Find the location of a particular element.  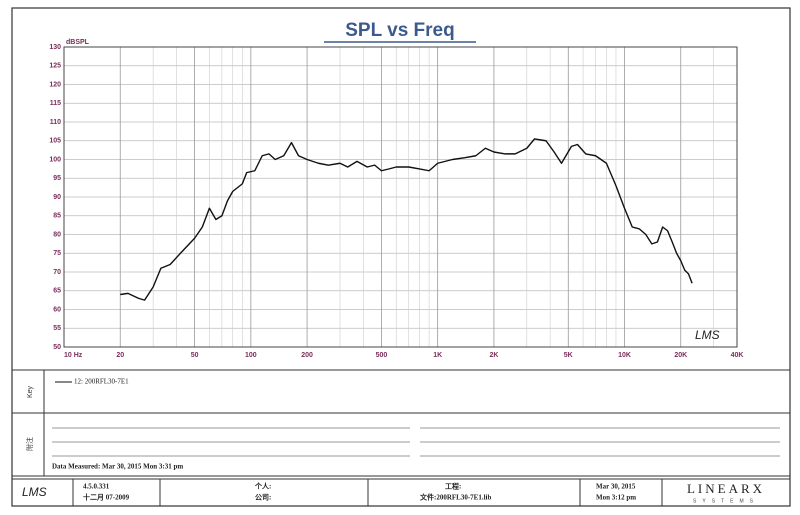

y-axis-label: dBSPL is located at coordinates (78, 42).